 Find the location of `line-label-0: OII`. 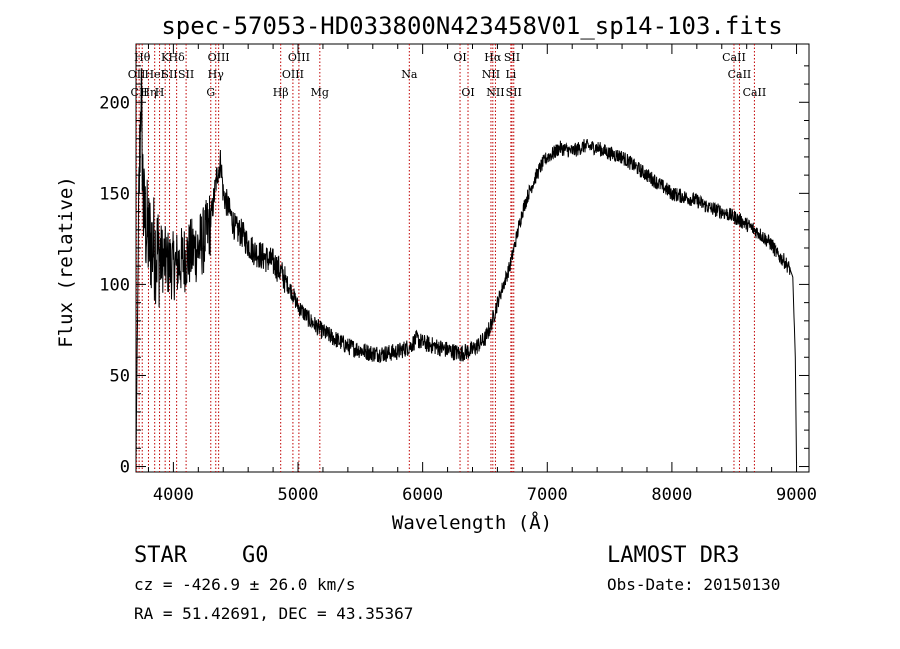

line-label-0: OII is located at coordinates (137, 74).